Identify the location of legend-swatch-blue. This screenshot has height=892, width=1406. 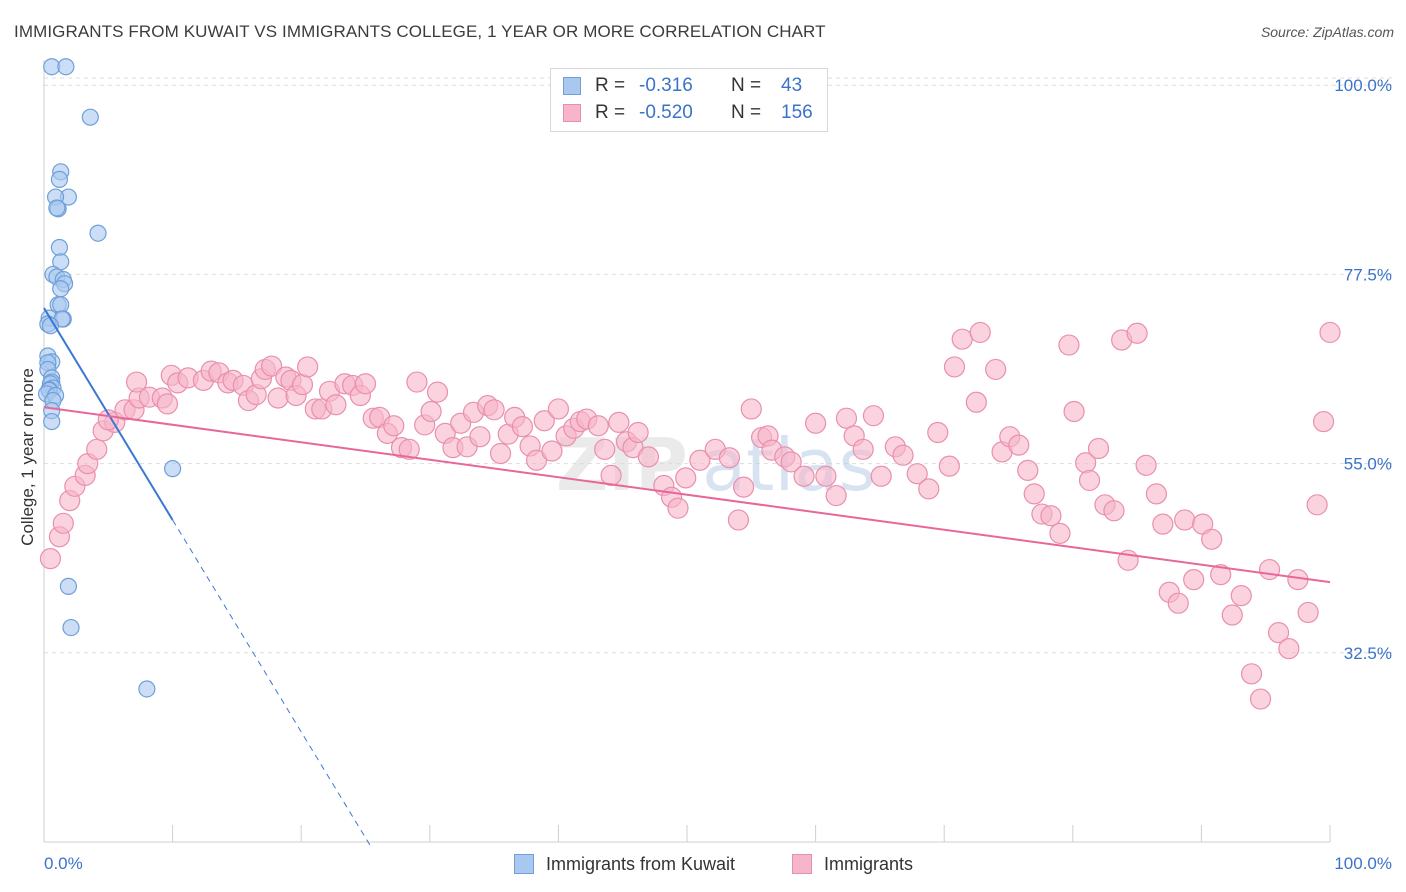
(572, 86).